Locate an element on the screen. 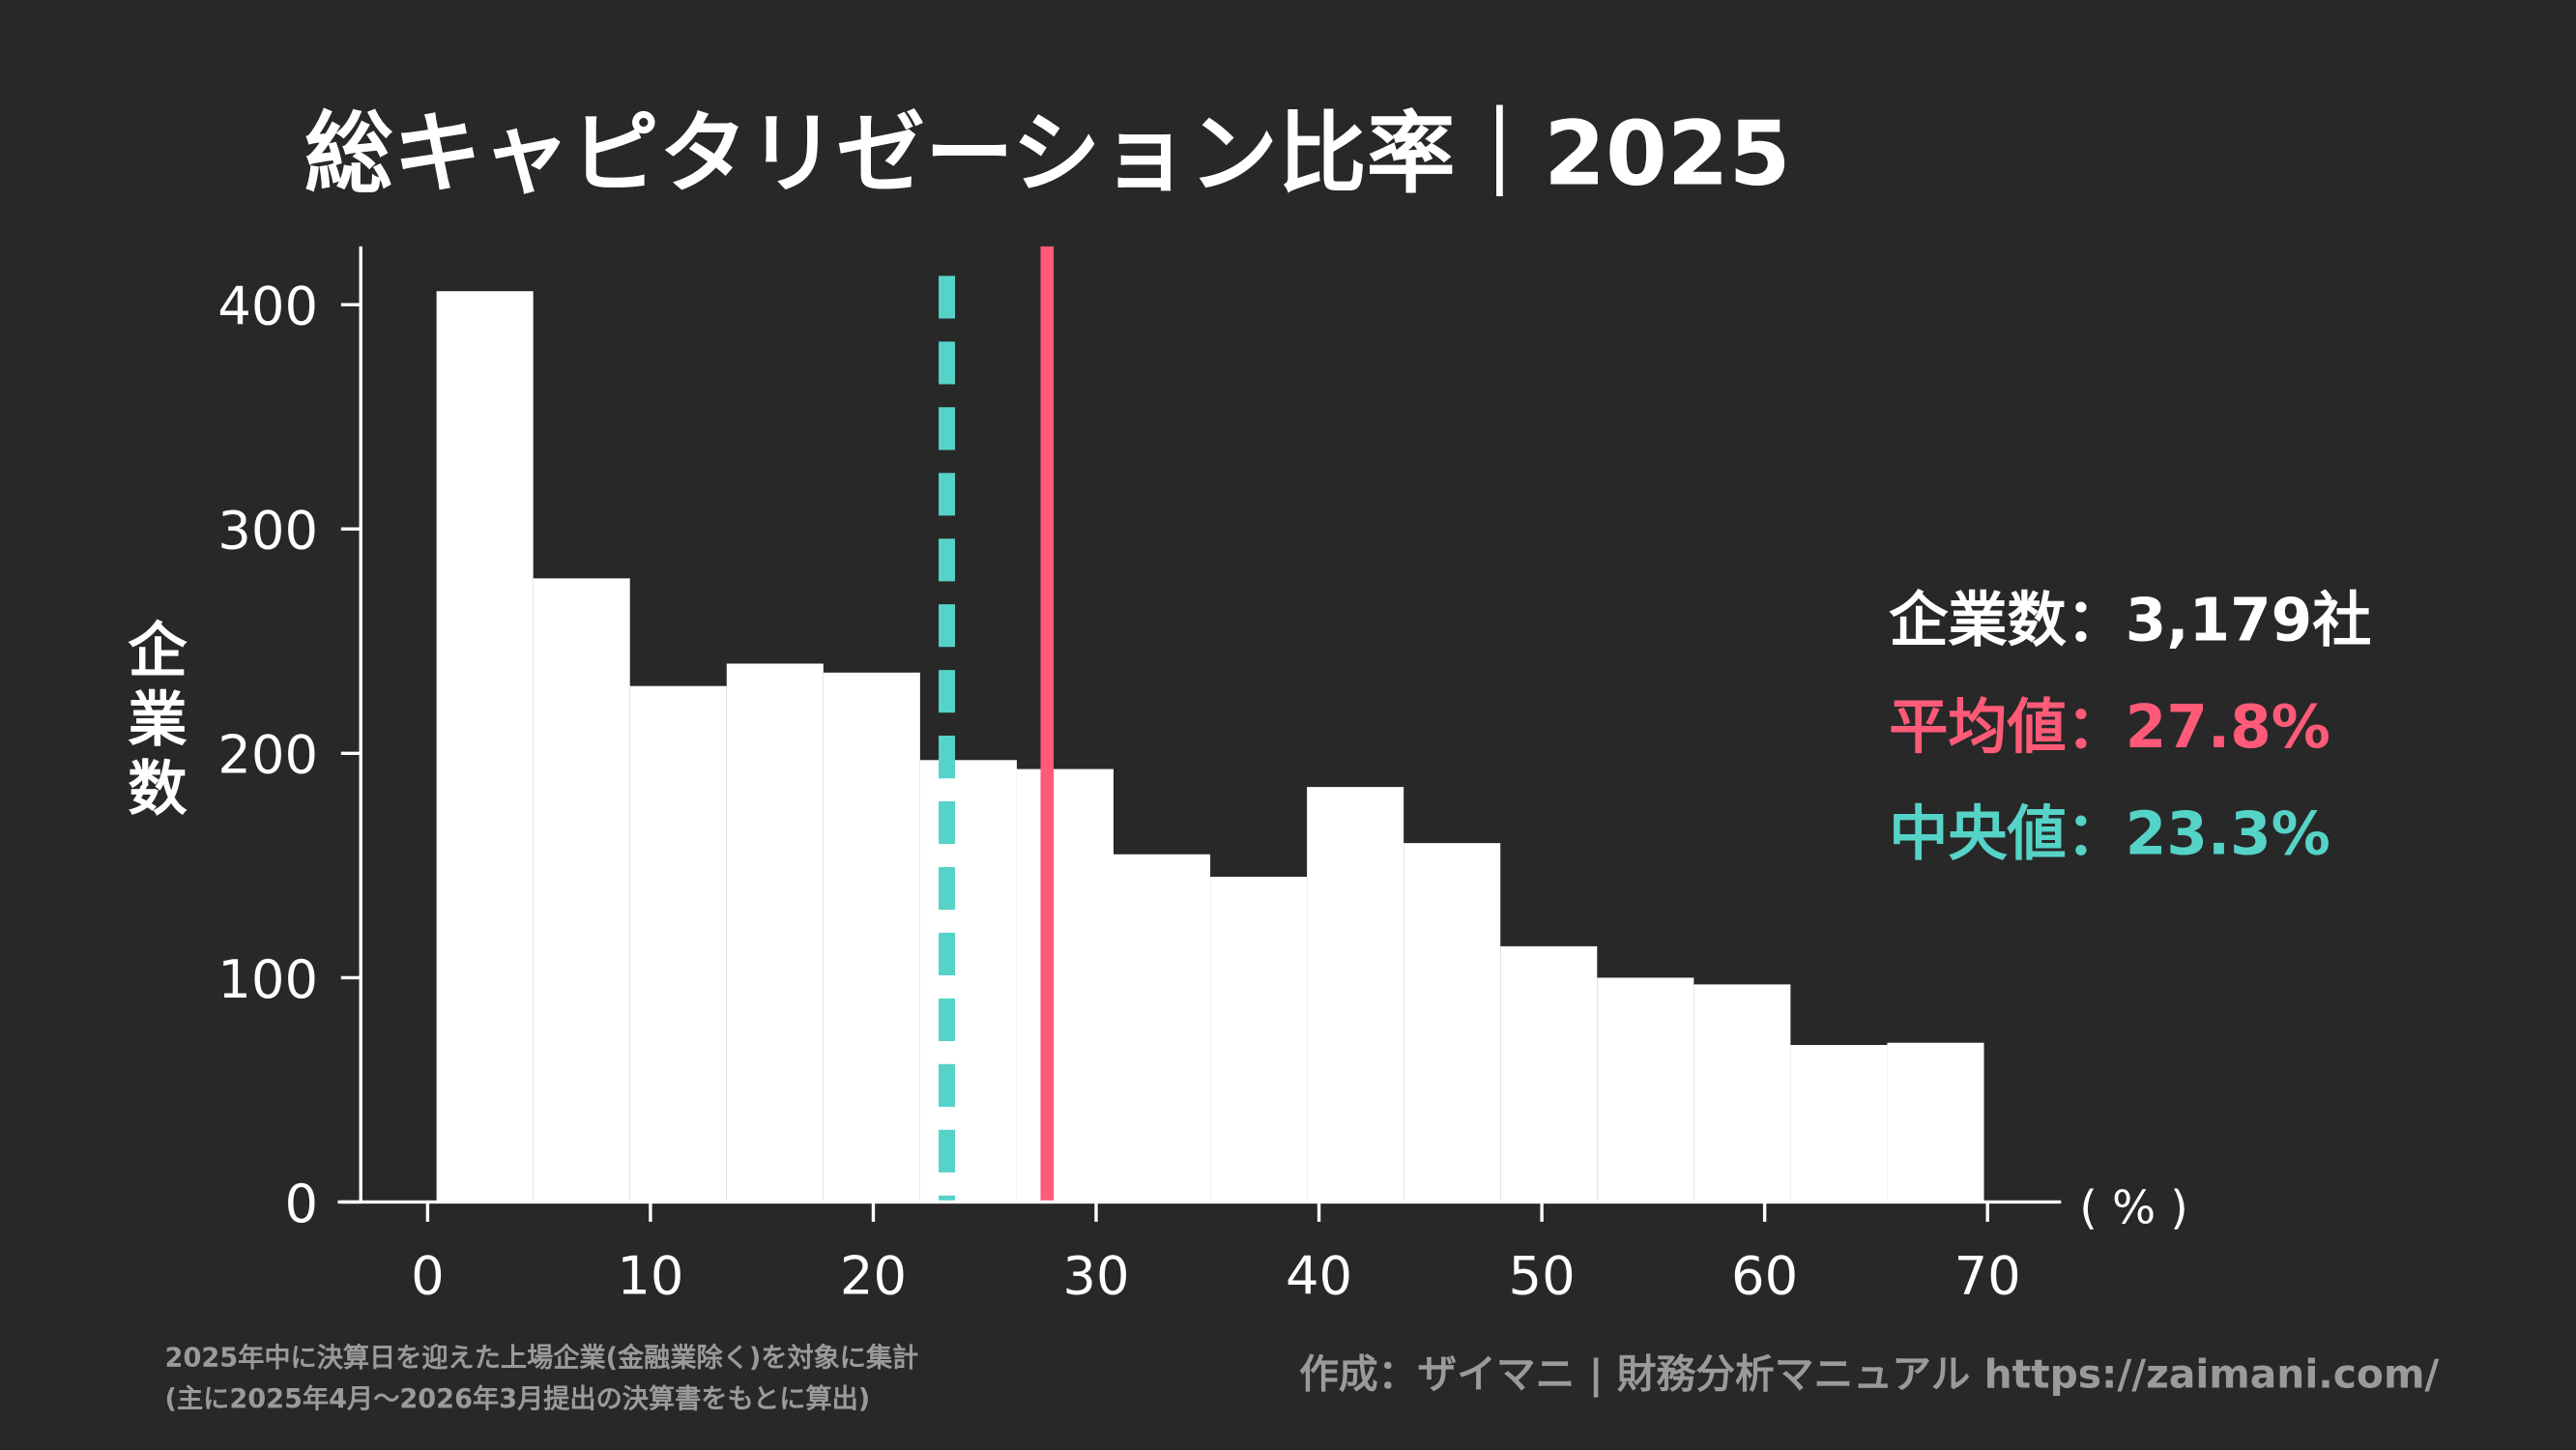  x-tick-label: 70 is located at coordinates (1987, 1277).